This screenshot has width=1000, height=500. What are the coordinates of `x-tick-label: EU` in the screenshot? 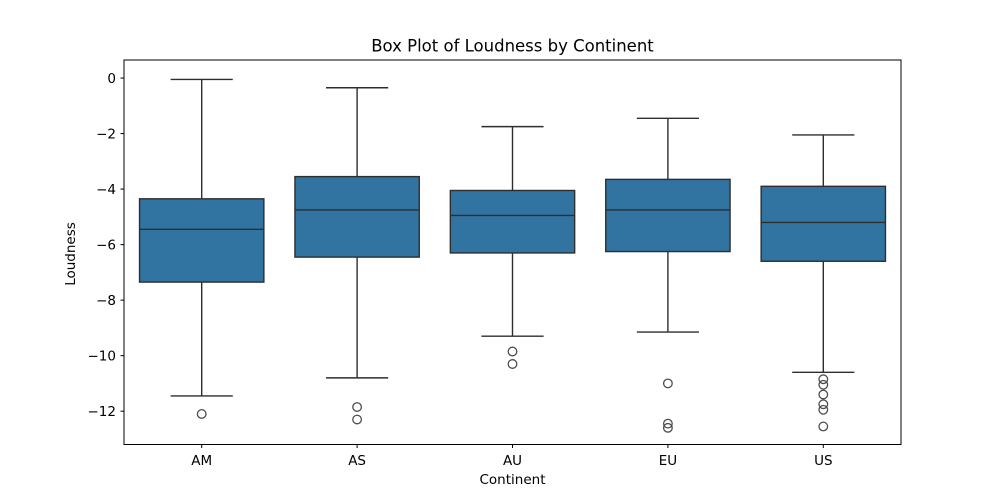 It's located at (668, 461).